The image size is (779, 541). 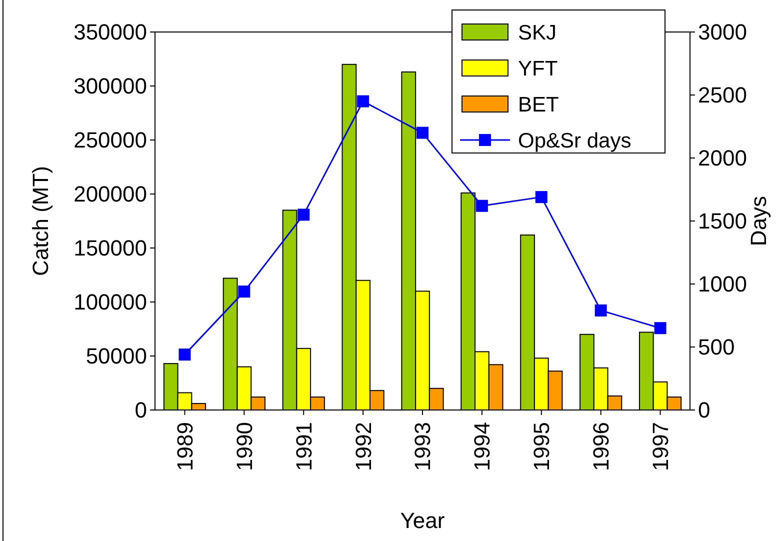 I want to click on y-tick-label: 0, so click(x=140, y=410).